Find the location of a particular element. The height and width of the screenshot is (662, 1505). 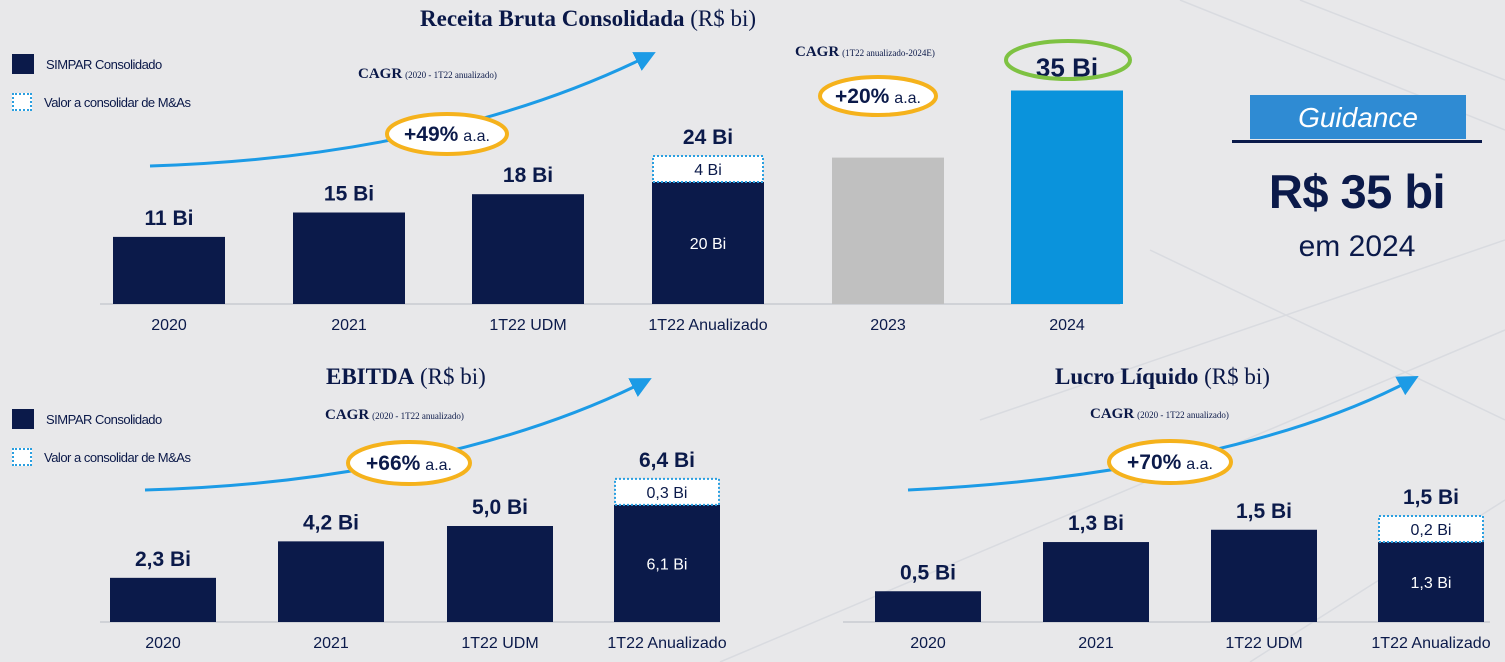

cagr-badge-ebitda-text: +66% a.a. is located at coordinates (409, 463).